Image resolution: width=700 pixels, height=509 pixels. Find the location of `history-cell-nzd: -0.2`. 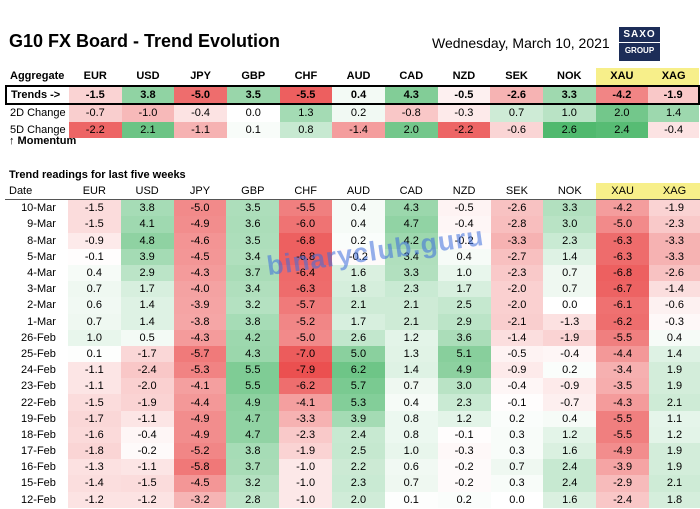

history-cell-nzd: -0.2 is located at coordinates (464, 483).